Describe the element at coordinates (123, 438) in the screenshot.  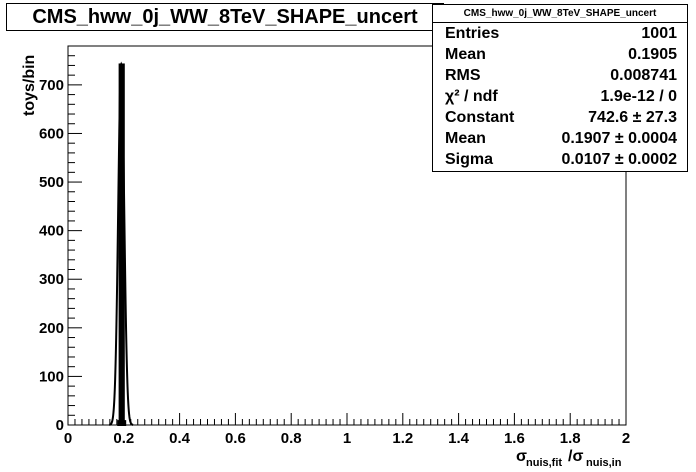
I see `x-tick-label: 0.2` at that location.